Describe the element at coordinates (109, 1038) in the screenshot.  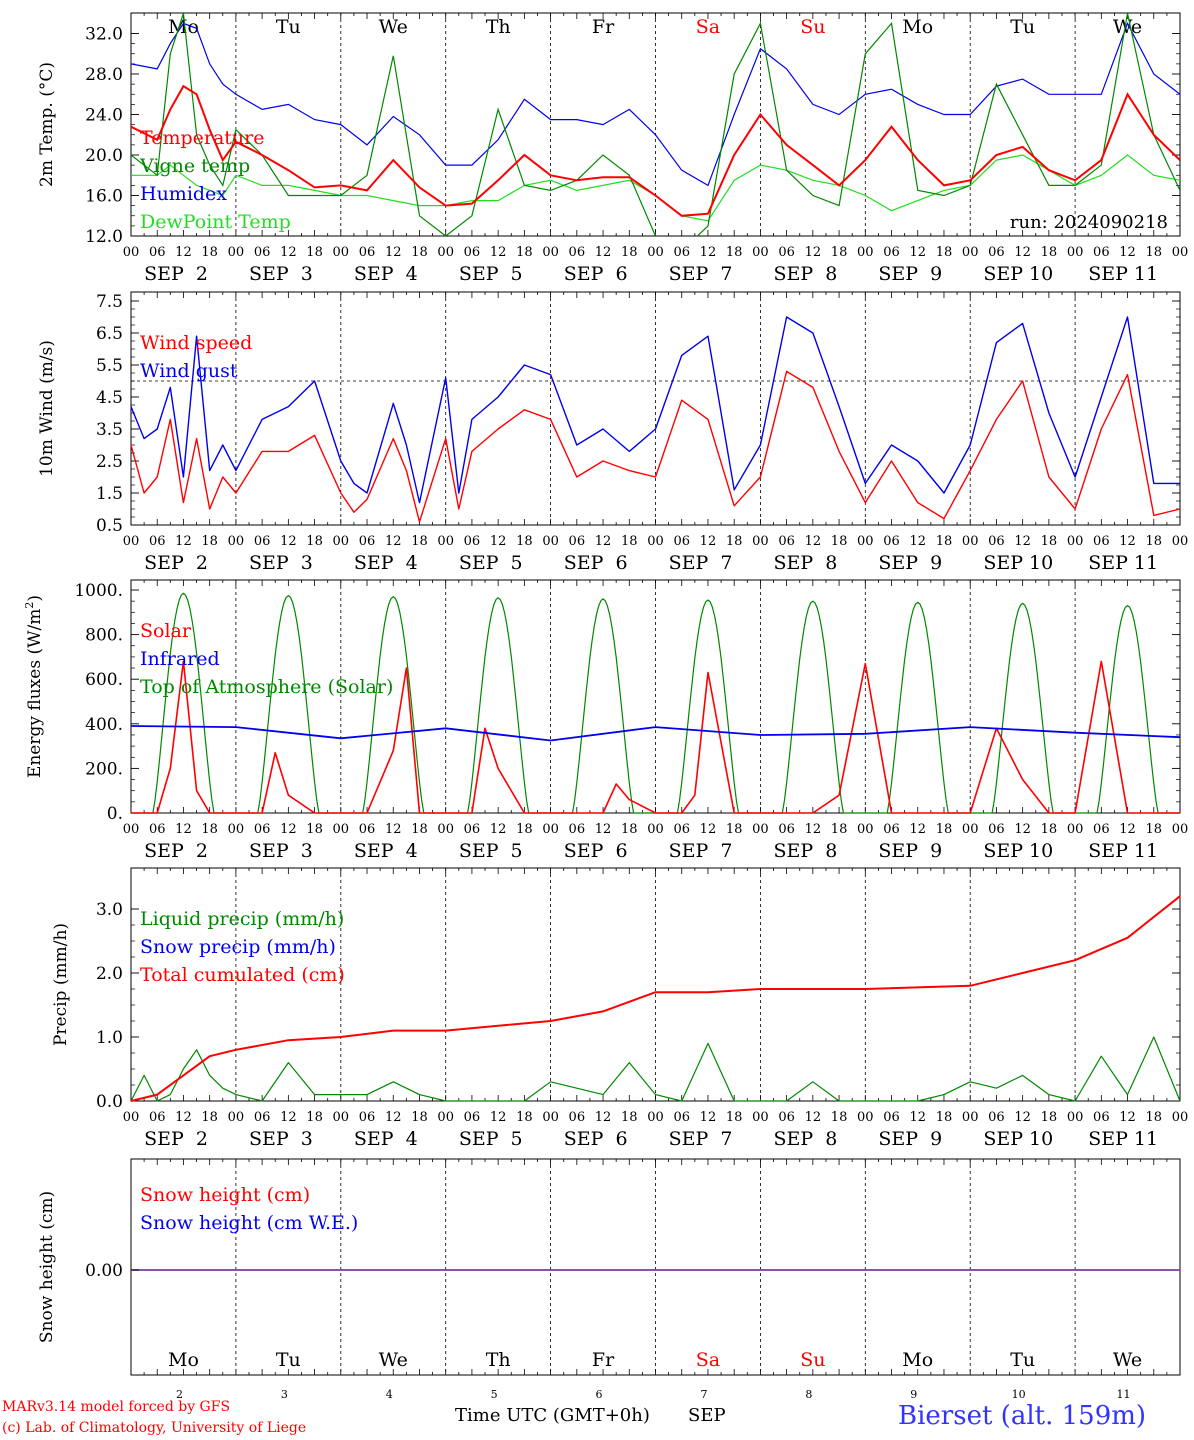
I see `y-tick-label: 1.0` at that location.